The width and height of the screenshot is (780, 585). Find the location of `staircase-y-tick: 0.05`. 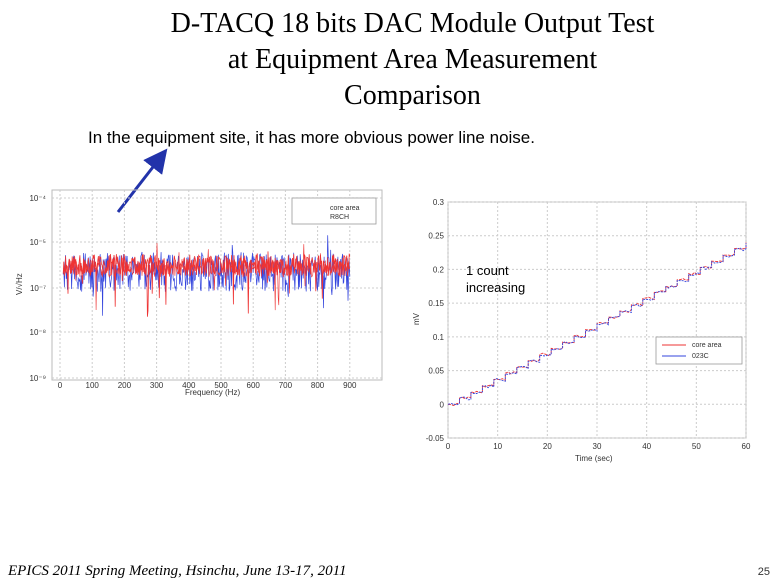

staircase-y-tick: 0.05 is located at coordinates (436, 371).